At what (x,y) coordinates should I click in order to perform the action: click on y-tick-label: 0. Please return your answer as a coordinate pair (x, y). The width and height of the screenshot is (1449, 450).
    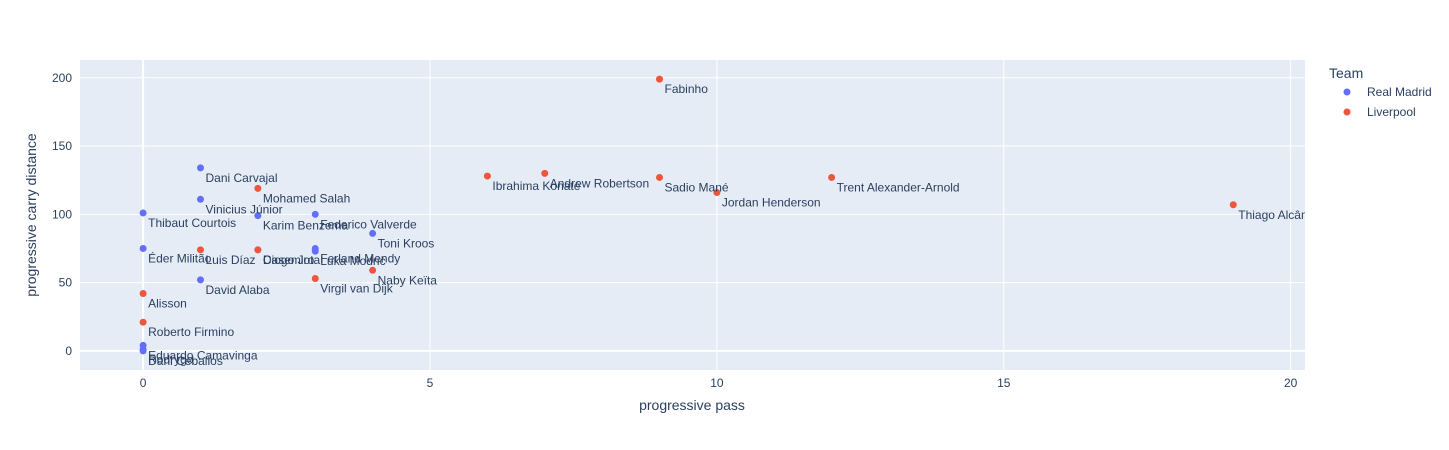
    Looking at the image, I should click on (68, 351).